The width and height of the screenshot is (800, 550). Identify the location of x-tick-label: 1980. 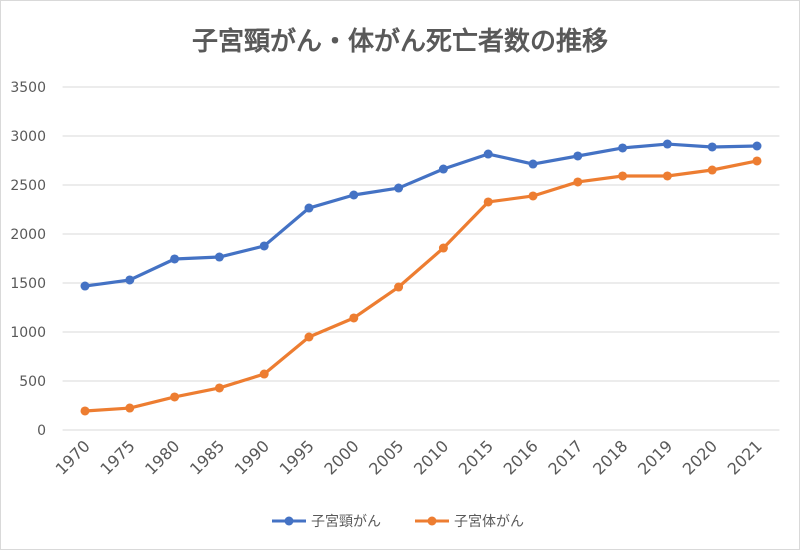
(162, 457).